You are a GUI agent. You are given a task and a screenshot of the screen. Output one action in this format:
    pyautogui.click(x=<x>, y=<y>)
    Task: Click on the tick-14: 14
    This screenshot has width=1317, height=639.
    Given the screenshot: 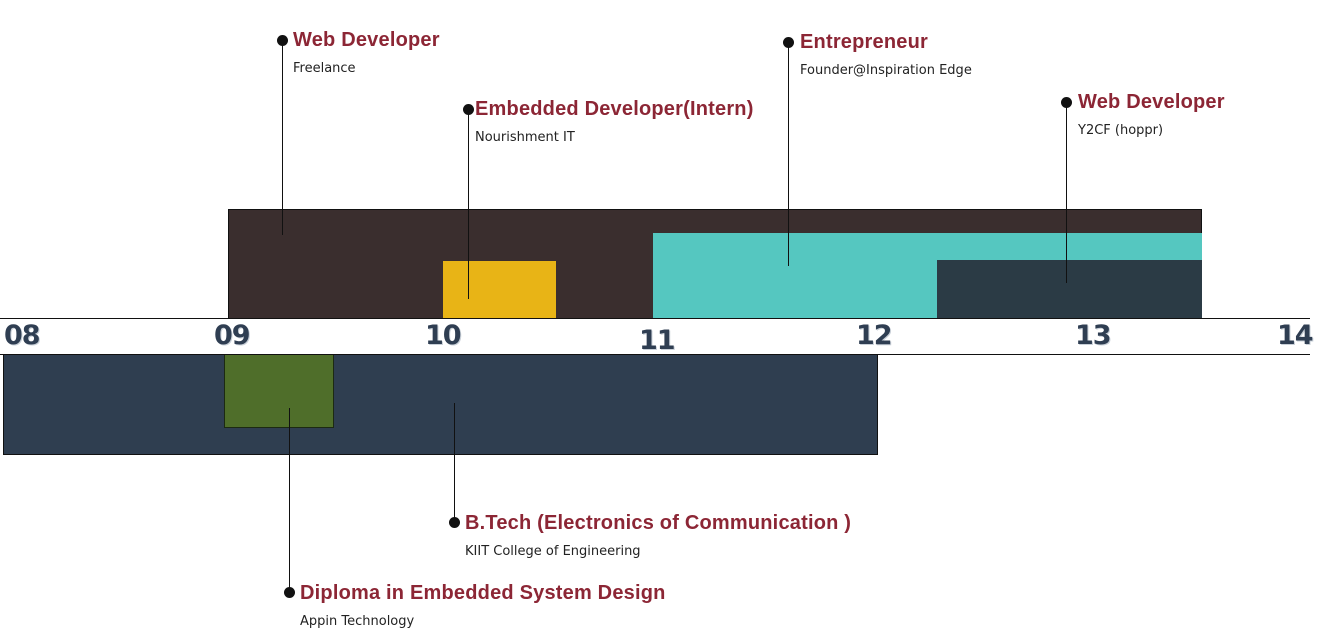 What is the action you would take?
    pyautogui.click(x=1295, y=335)
    